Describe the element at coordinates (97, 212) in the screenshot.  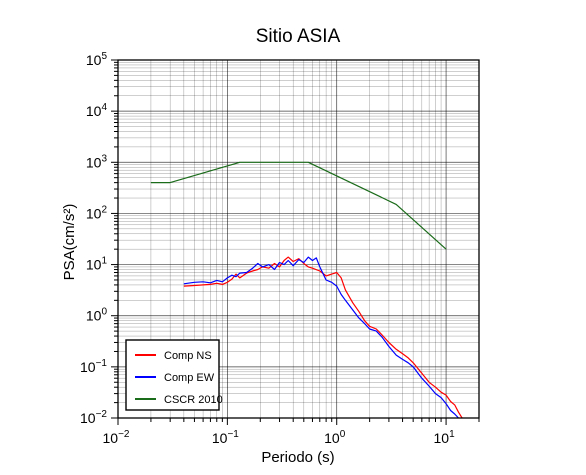
I see `y-tick-label: 10²` at that location.